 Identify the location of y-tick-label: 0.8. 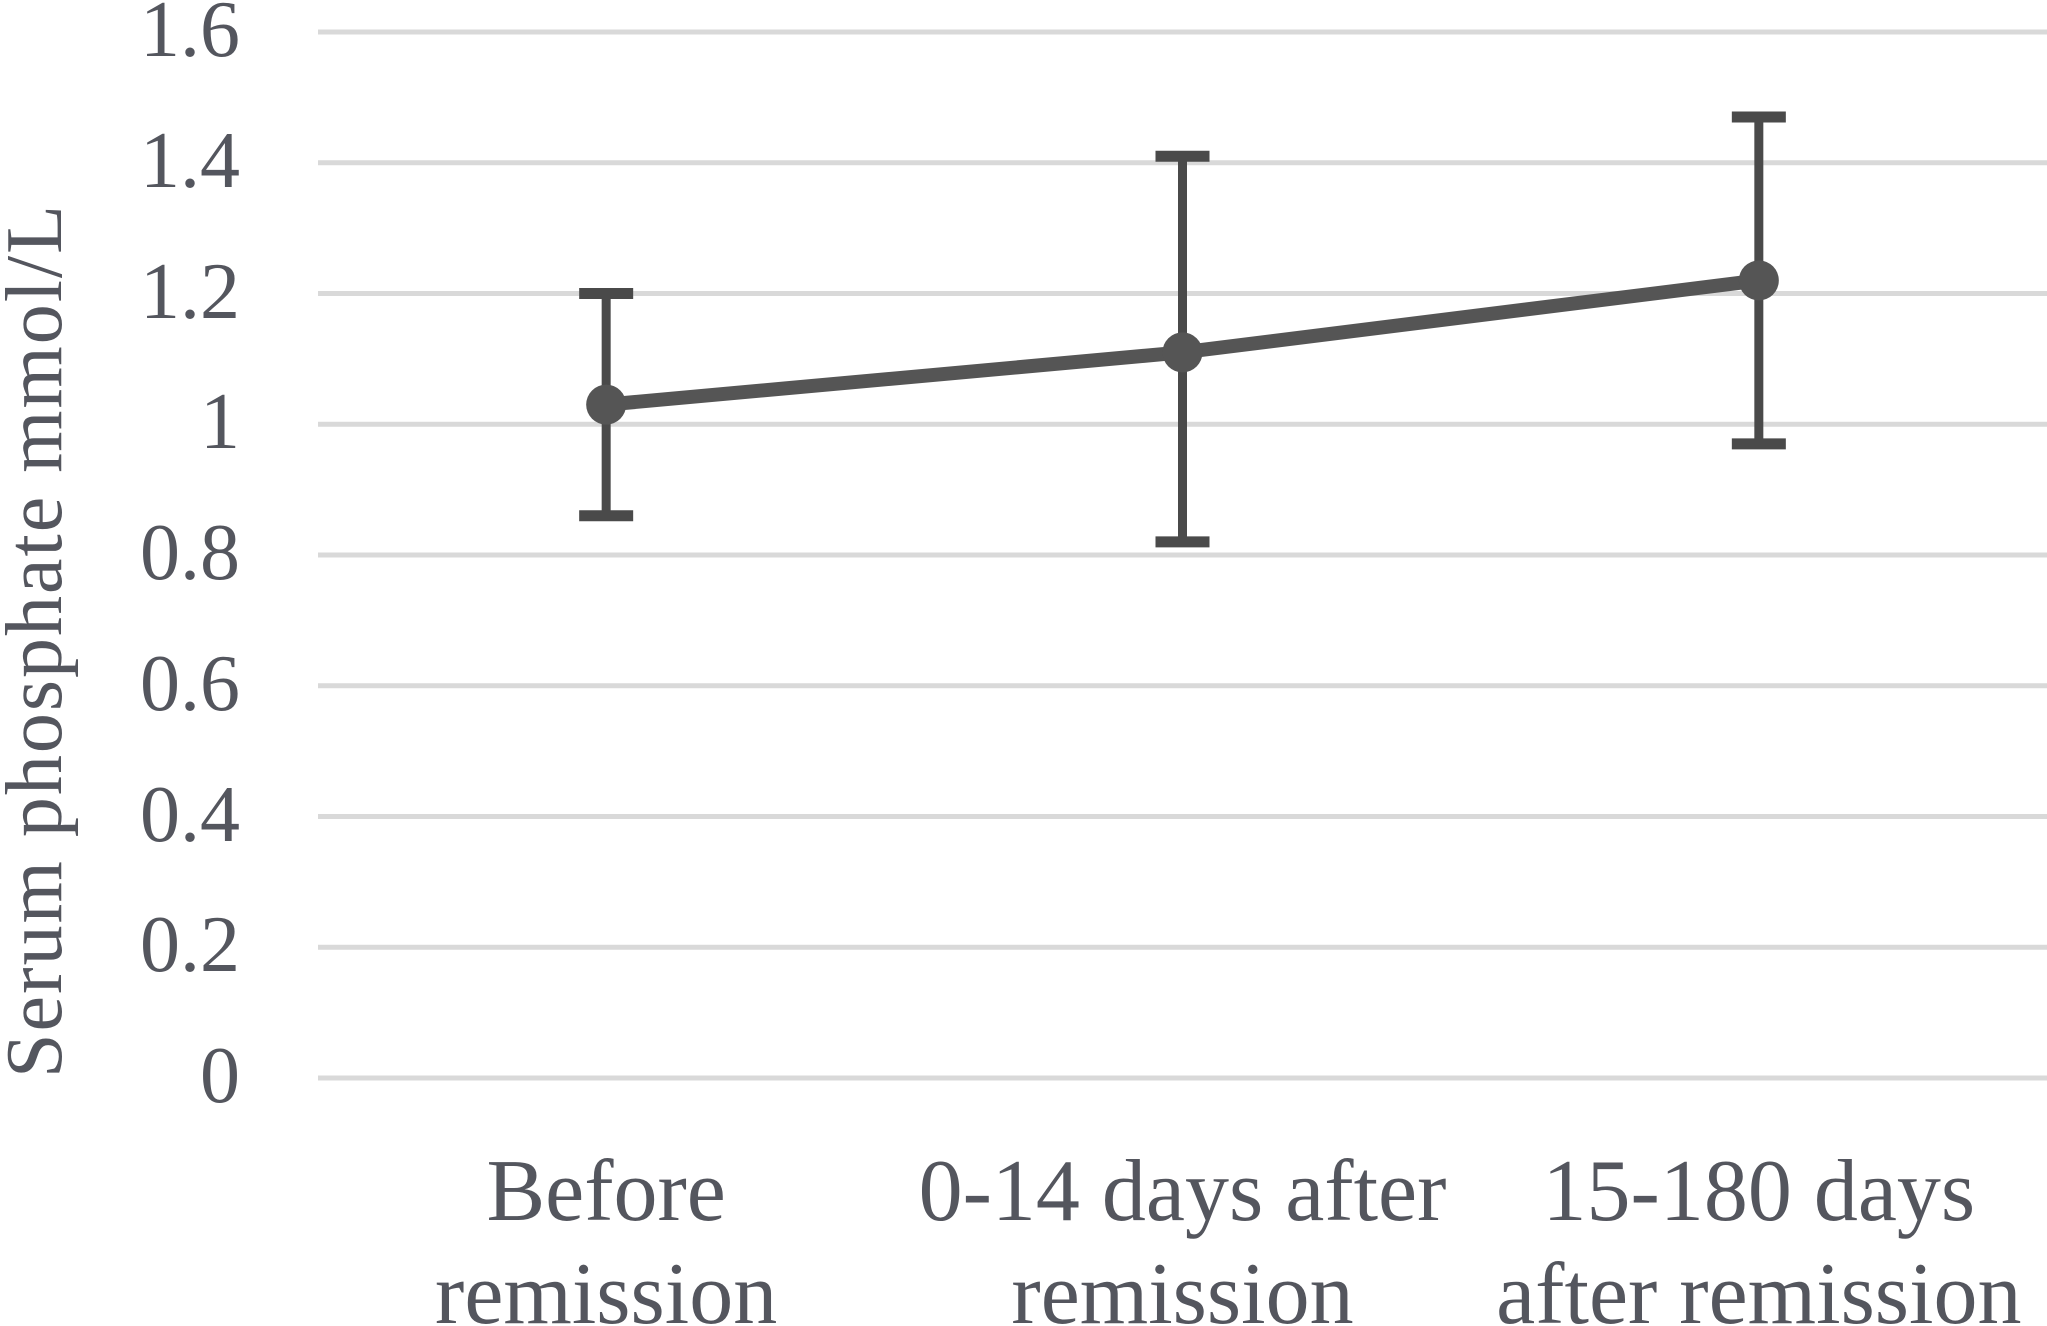
(190, 553).